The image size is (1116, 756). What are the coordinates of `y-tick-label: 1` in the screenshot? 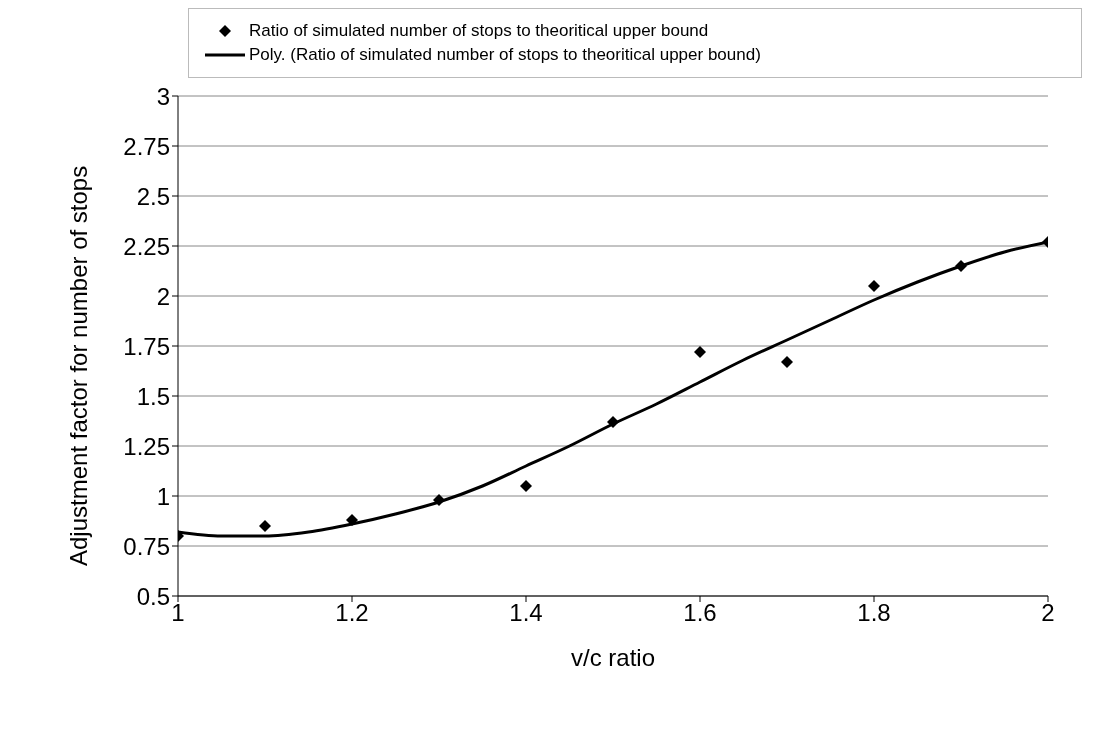 It's located at (163, 496).